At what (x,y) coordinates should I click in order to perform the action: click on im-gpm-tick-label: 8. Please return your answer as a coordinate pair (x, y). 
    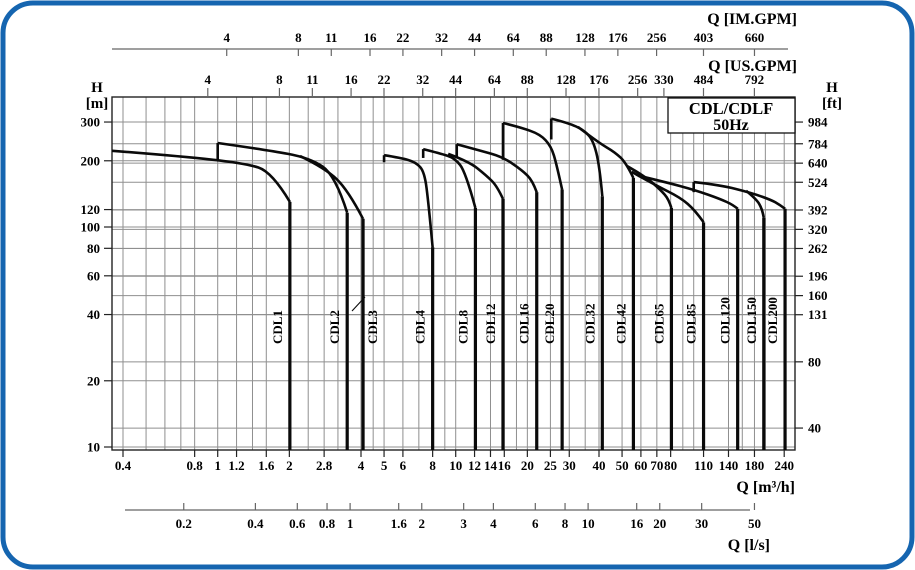
    Looking at the image, I should click on (298, 37).